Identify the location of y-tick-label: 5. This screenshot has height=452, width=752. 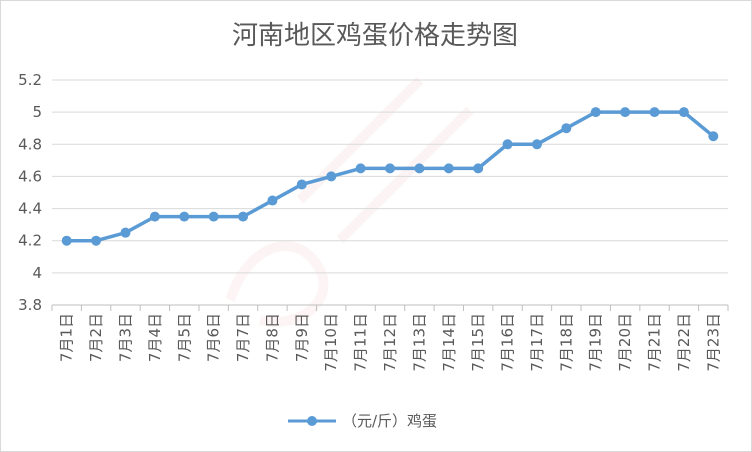
(37, 112).